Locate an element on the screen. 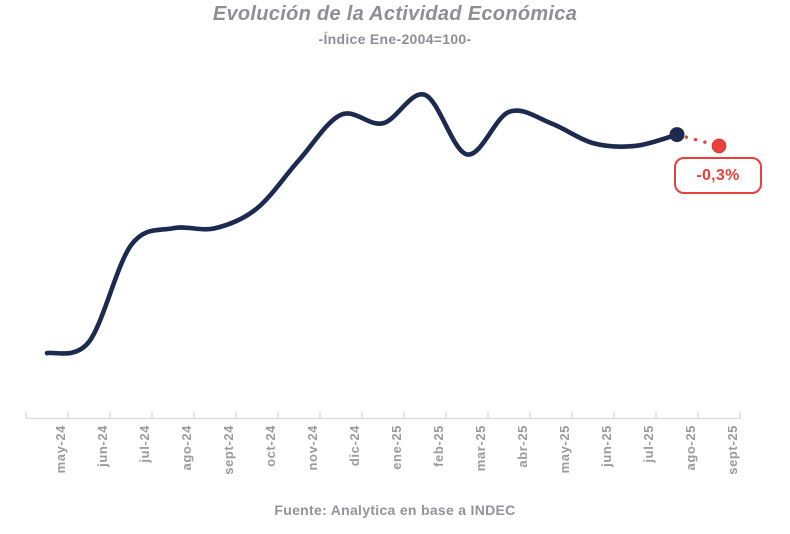 This screenshot has width=790, height=534. chart-subtitle: -Índice Ene-2004=100- is located at coordinates (395, 39).